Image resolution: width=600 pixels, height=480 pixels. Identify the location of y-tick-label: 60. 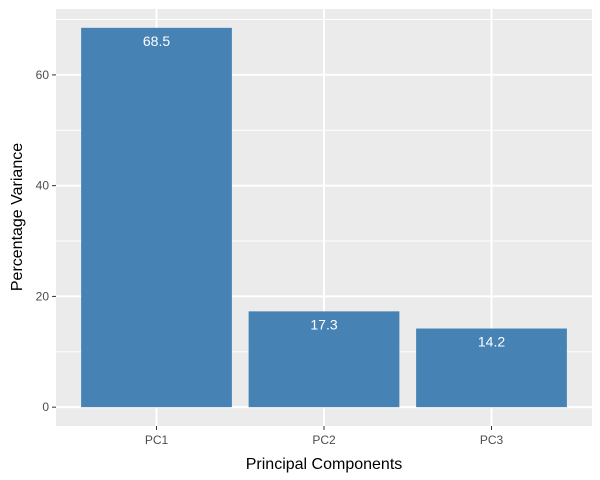
(43, 75).